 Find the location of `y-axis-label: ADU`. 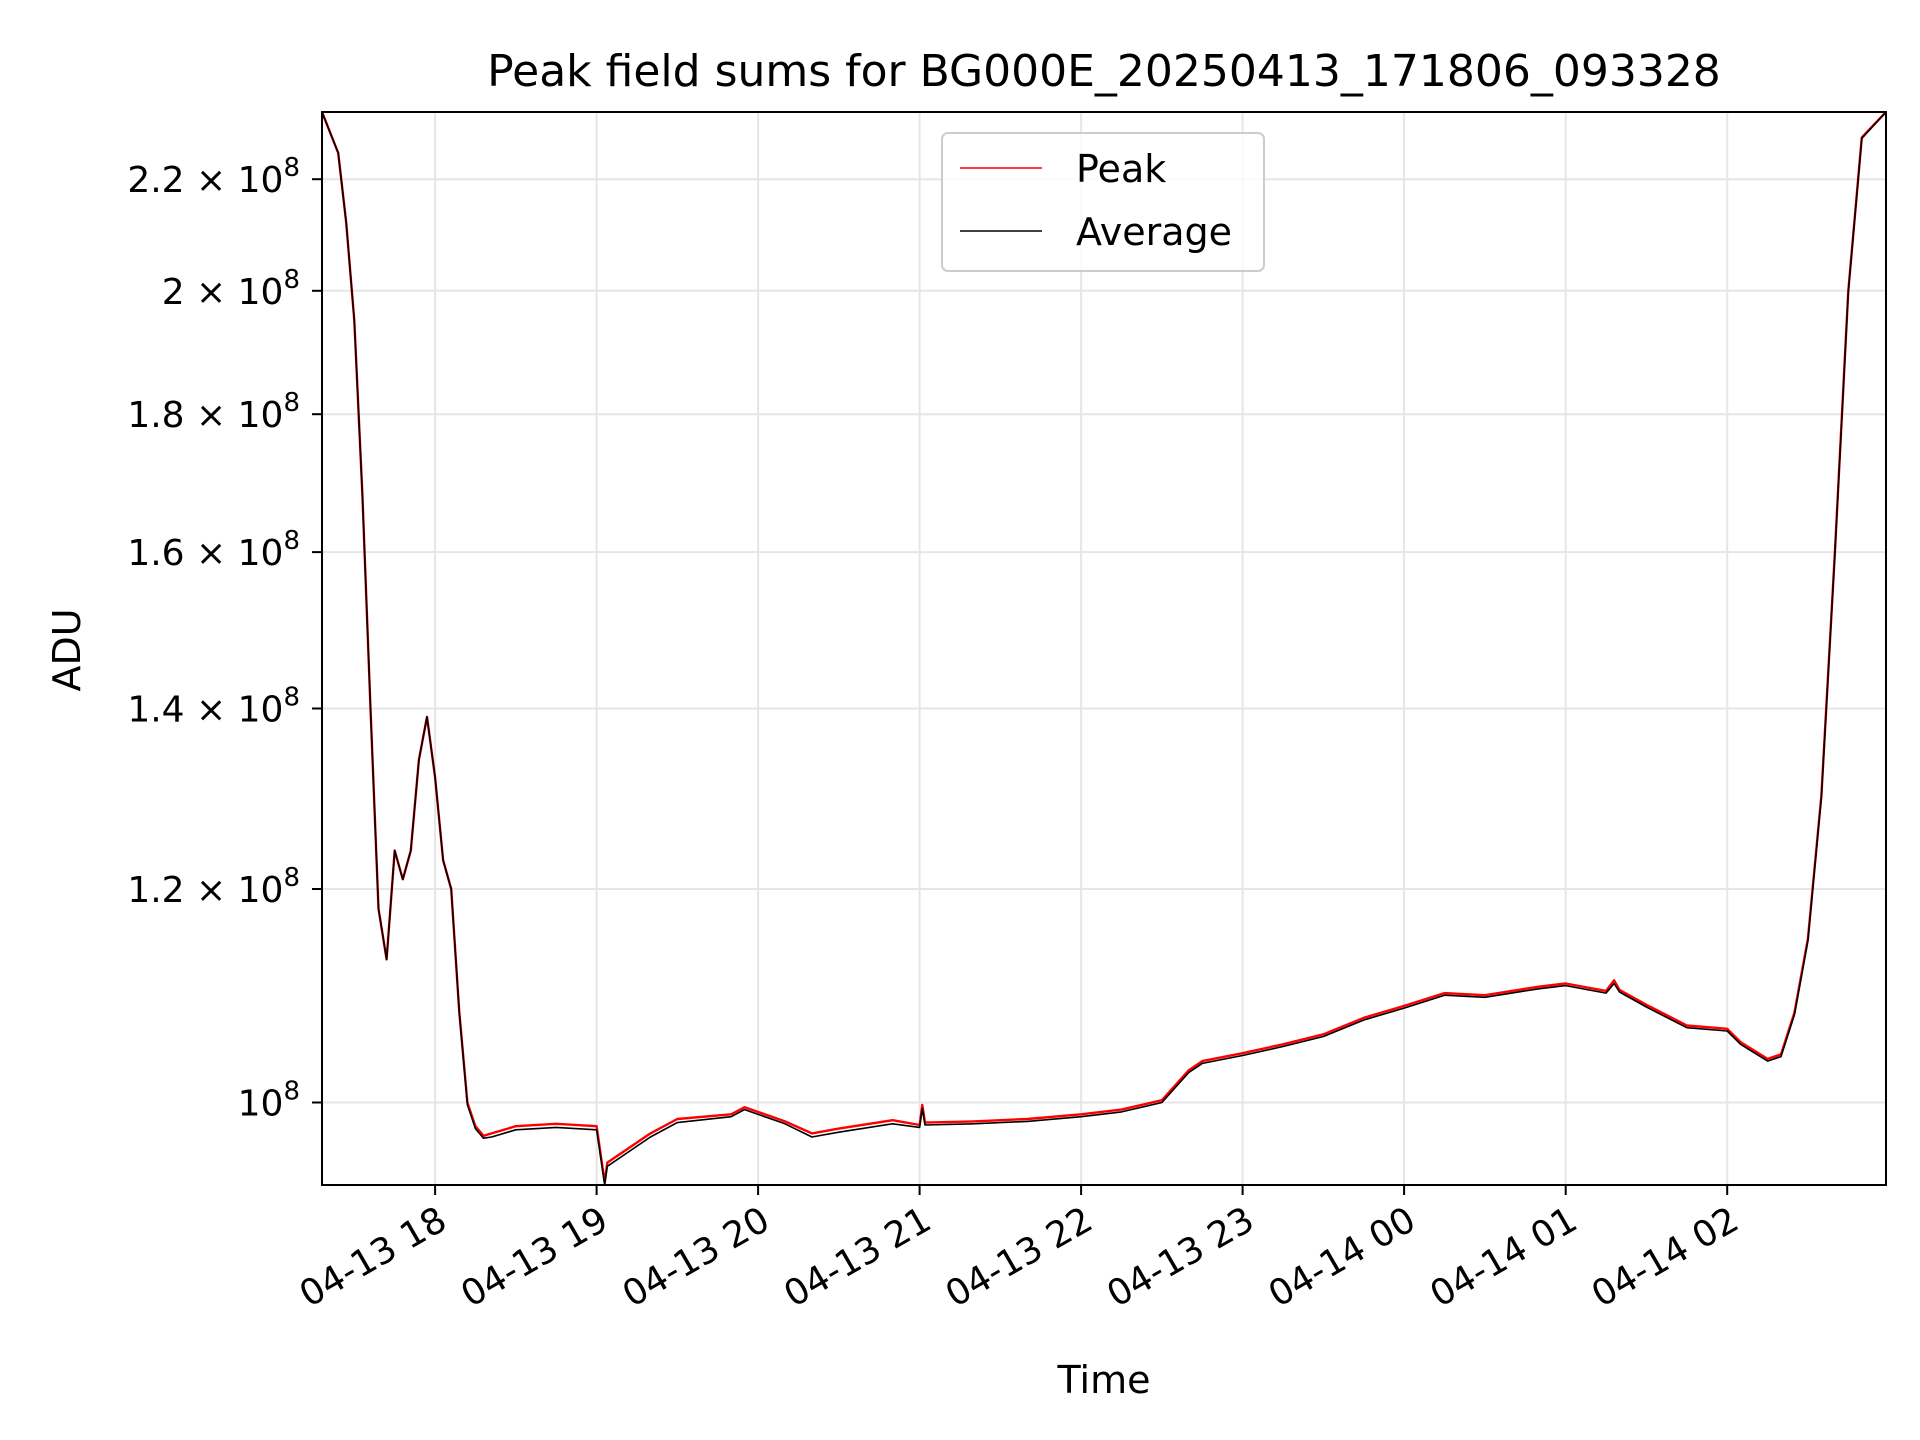

y-axis-label: ADU is located at coordinates (67, 649).